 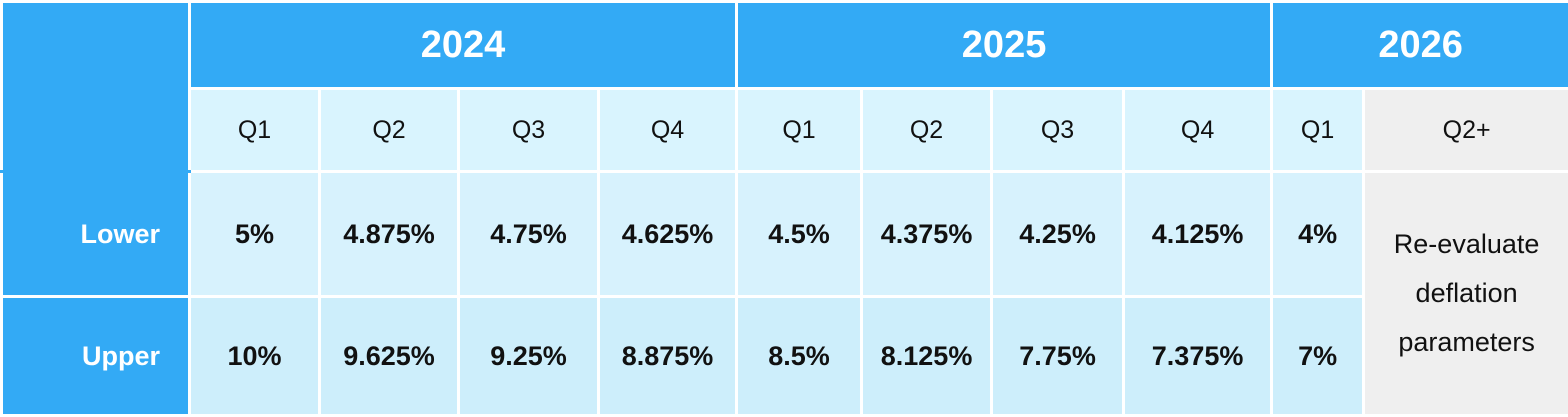 What do you see at coordinates (528, 234) in the screenshot?
I see `value-cell: 4.75%` at bounding box center [528, 234].